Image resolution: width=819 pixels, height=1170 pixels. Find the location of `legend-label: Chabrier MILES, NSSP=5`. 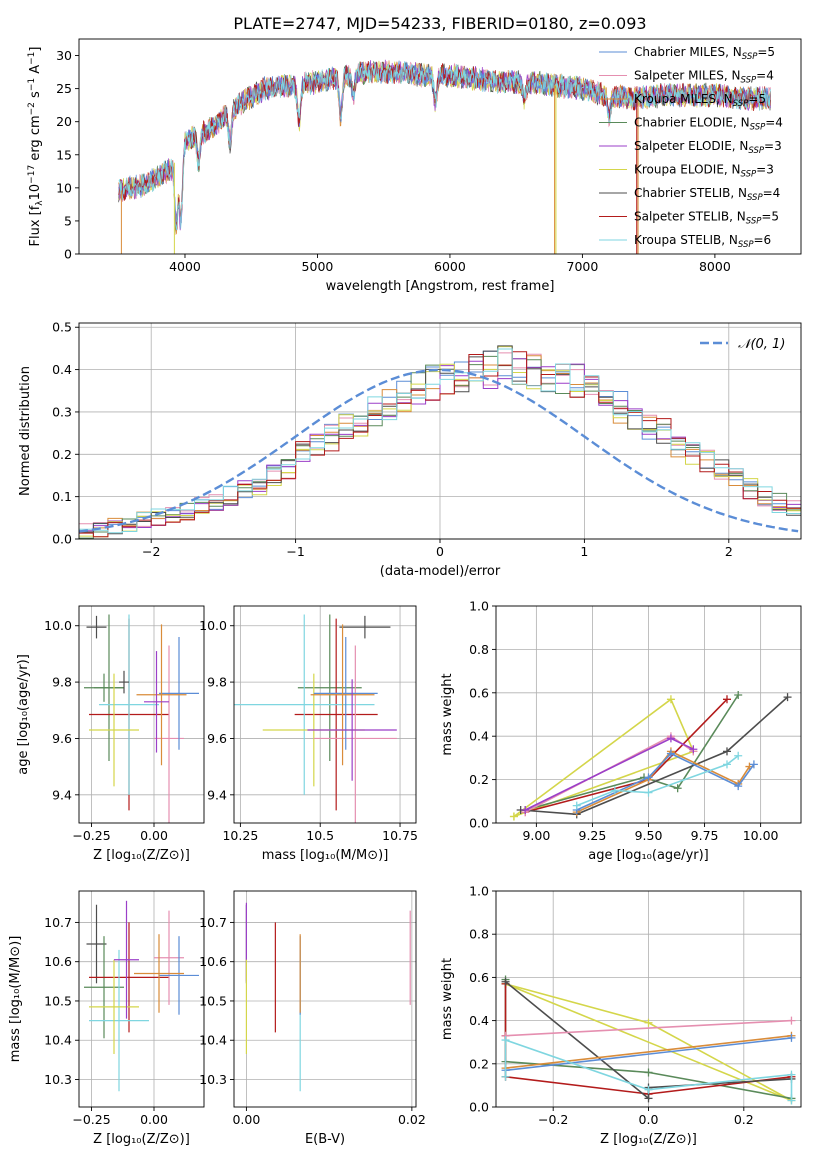

legend-label: Chabrier MILES, NSSP=5 is located at coordinates (704, 53).